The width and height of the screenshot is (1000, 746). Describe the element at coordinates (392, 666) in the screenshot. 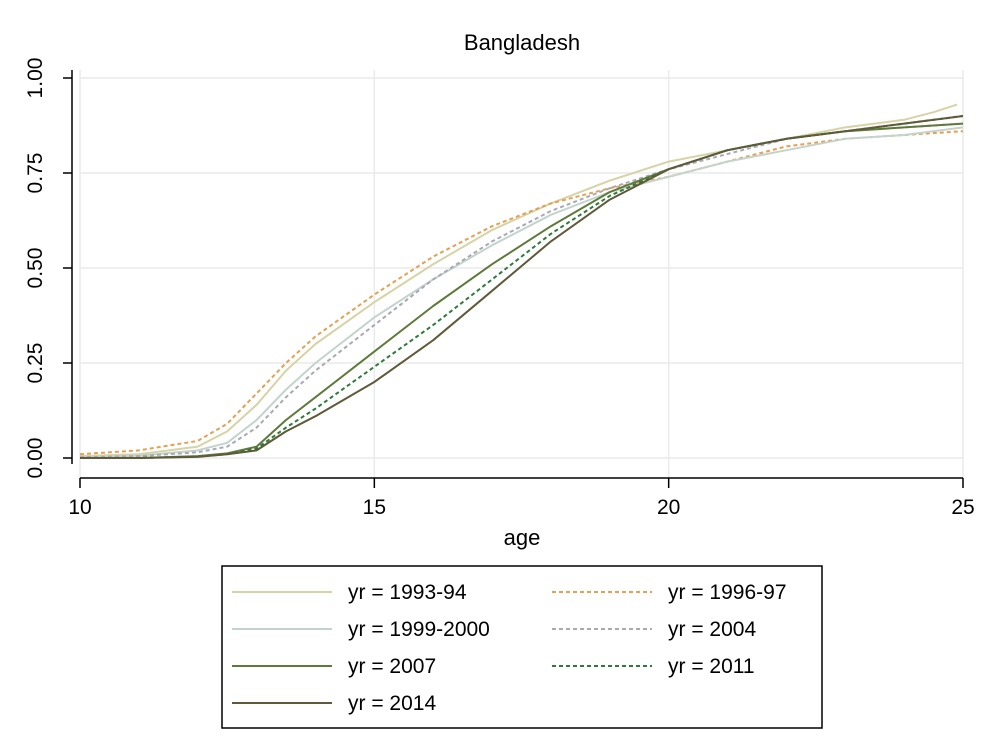

I see `legend-label: yr = 2007` at that location.